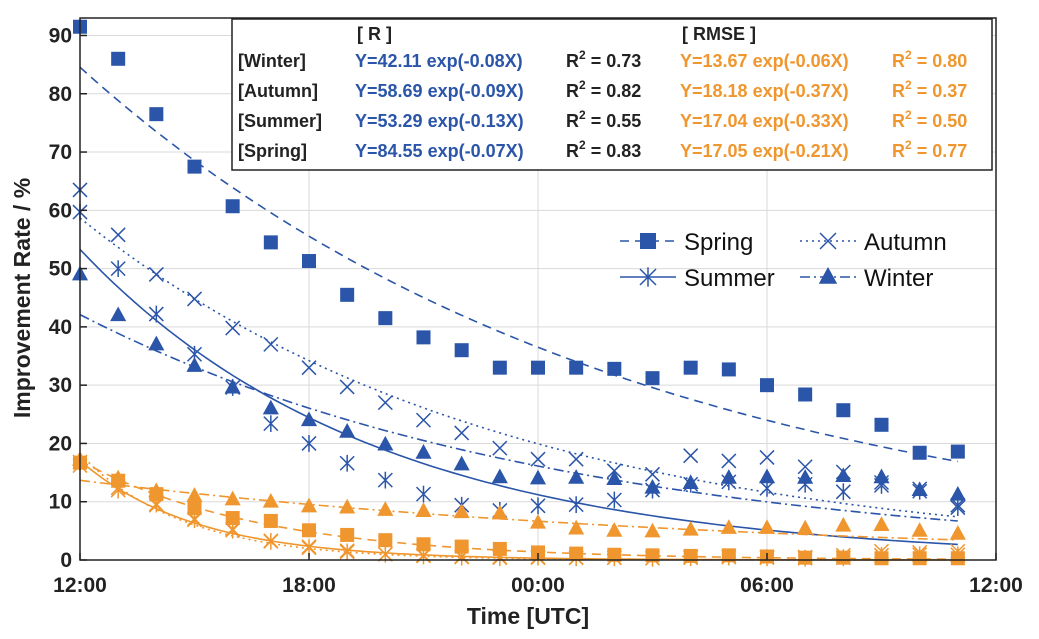  Describe the element at coordinates (439, 61) in the screenshot. I see `annotation-r-equation: Y=42.11 exp(-0.08X)` at that location.